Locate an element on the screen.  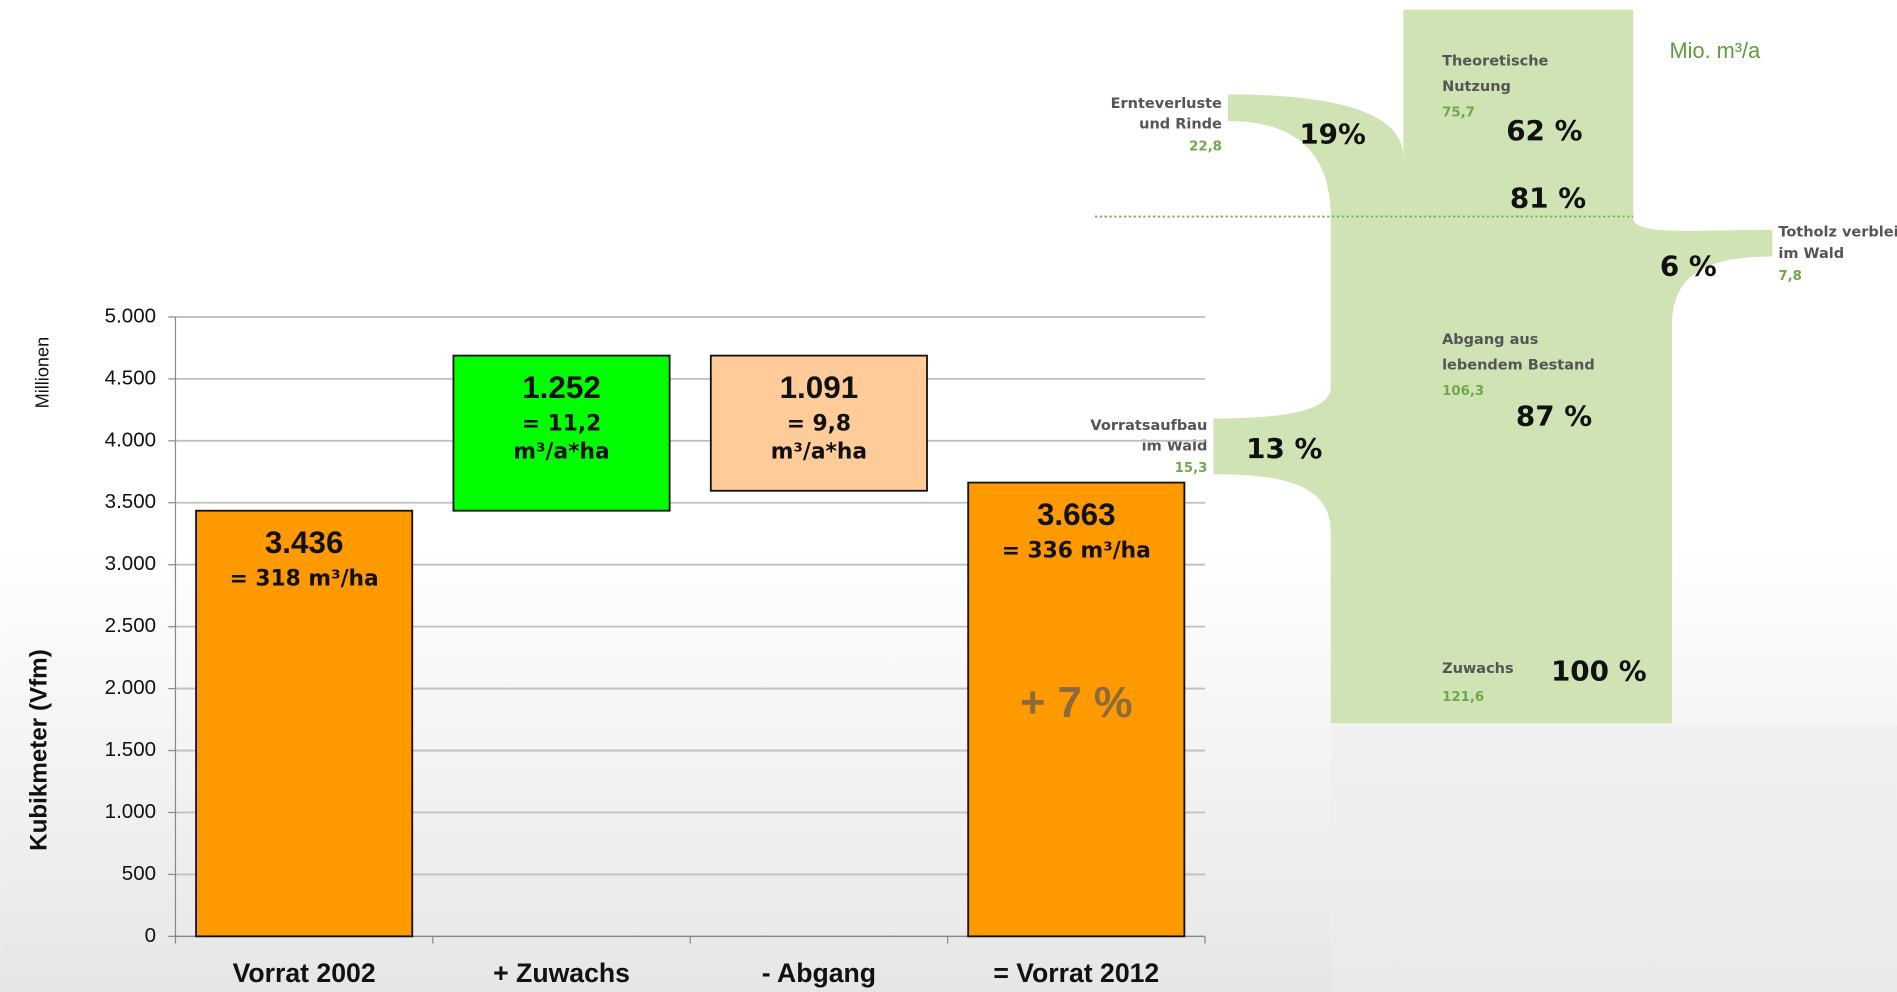
node-label: Ernteverluste is located at coordinates (1166, 104).